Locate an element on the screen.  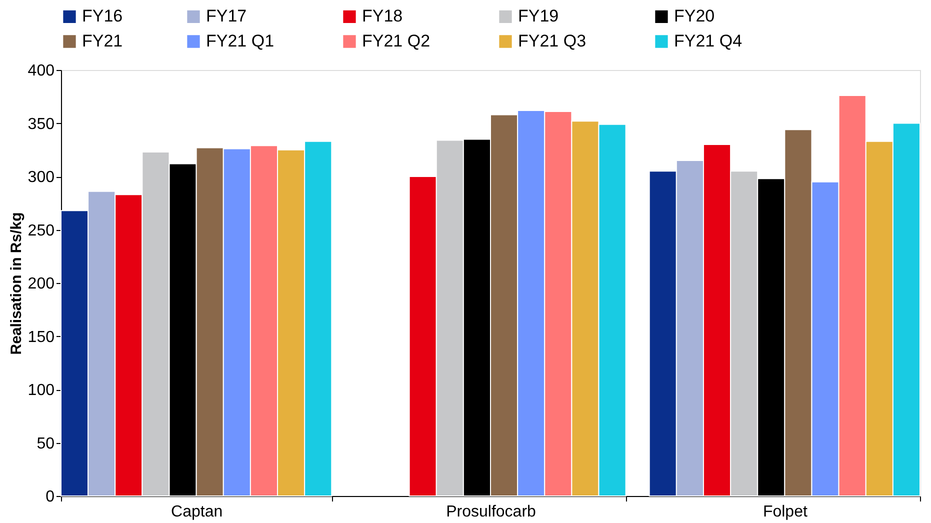
legend-label: FY18 is located at coordinates (382, 16).